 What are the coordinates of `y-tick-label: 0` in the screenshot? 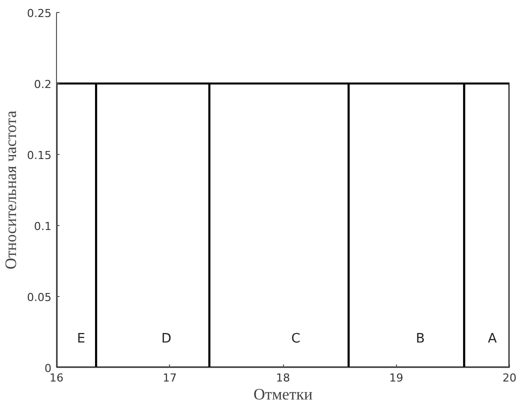 It's located at (48, 368).